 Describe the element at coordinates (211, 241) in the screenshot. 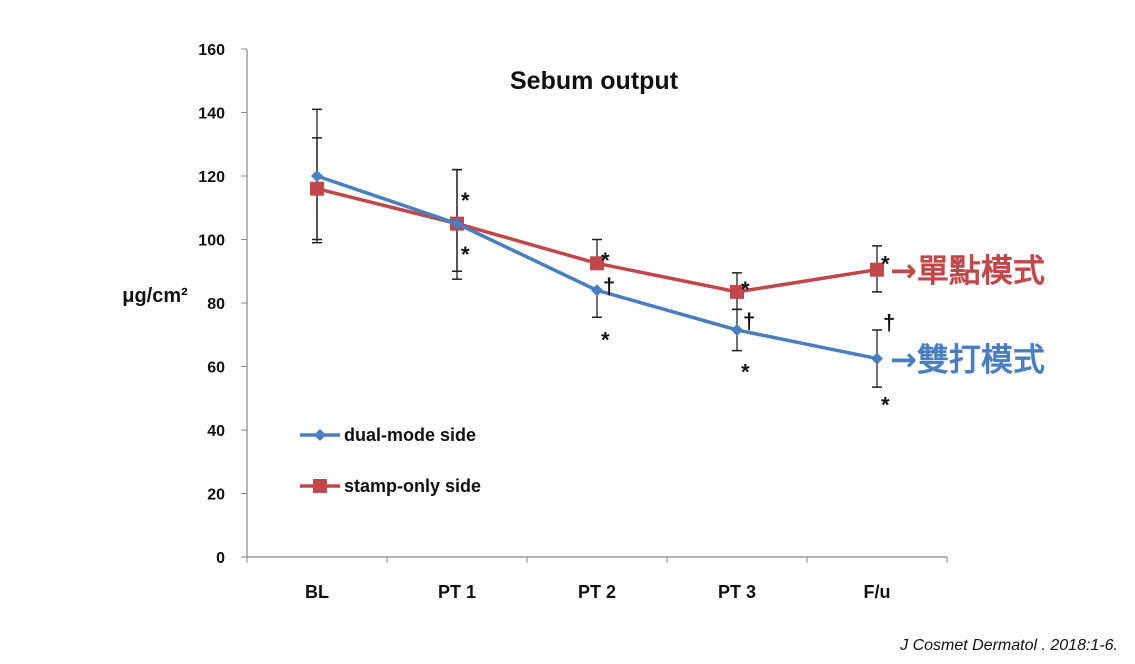

I see `y-tick-label: 100` at that location.